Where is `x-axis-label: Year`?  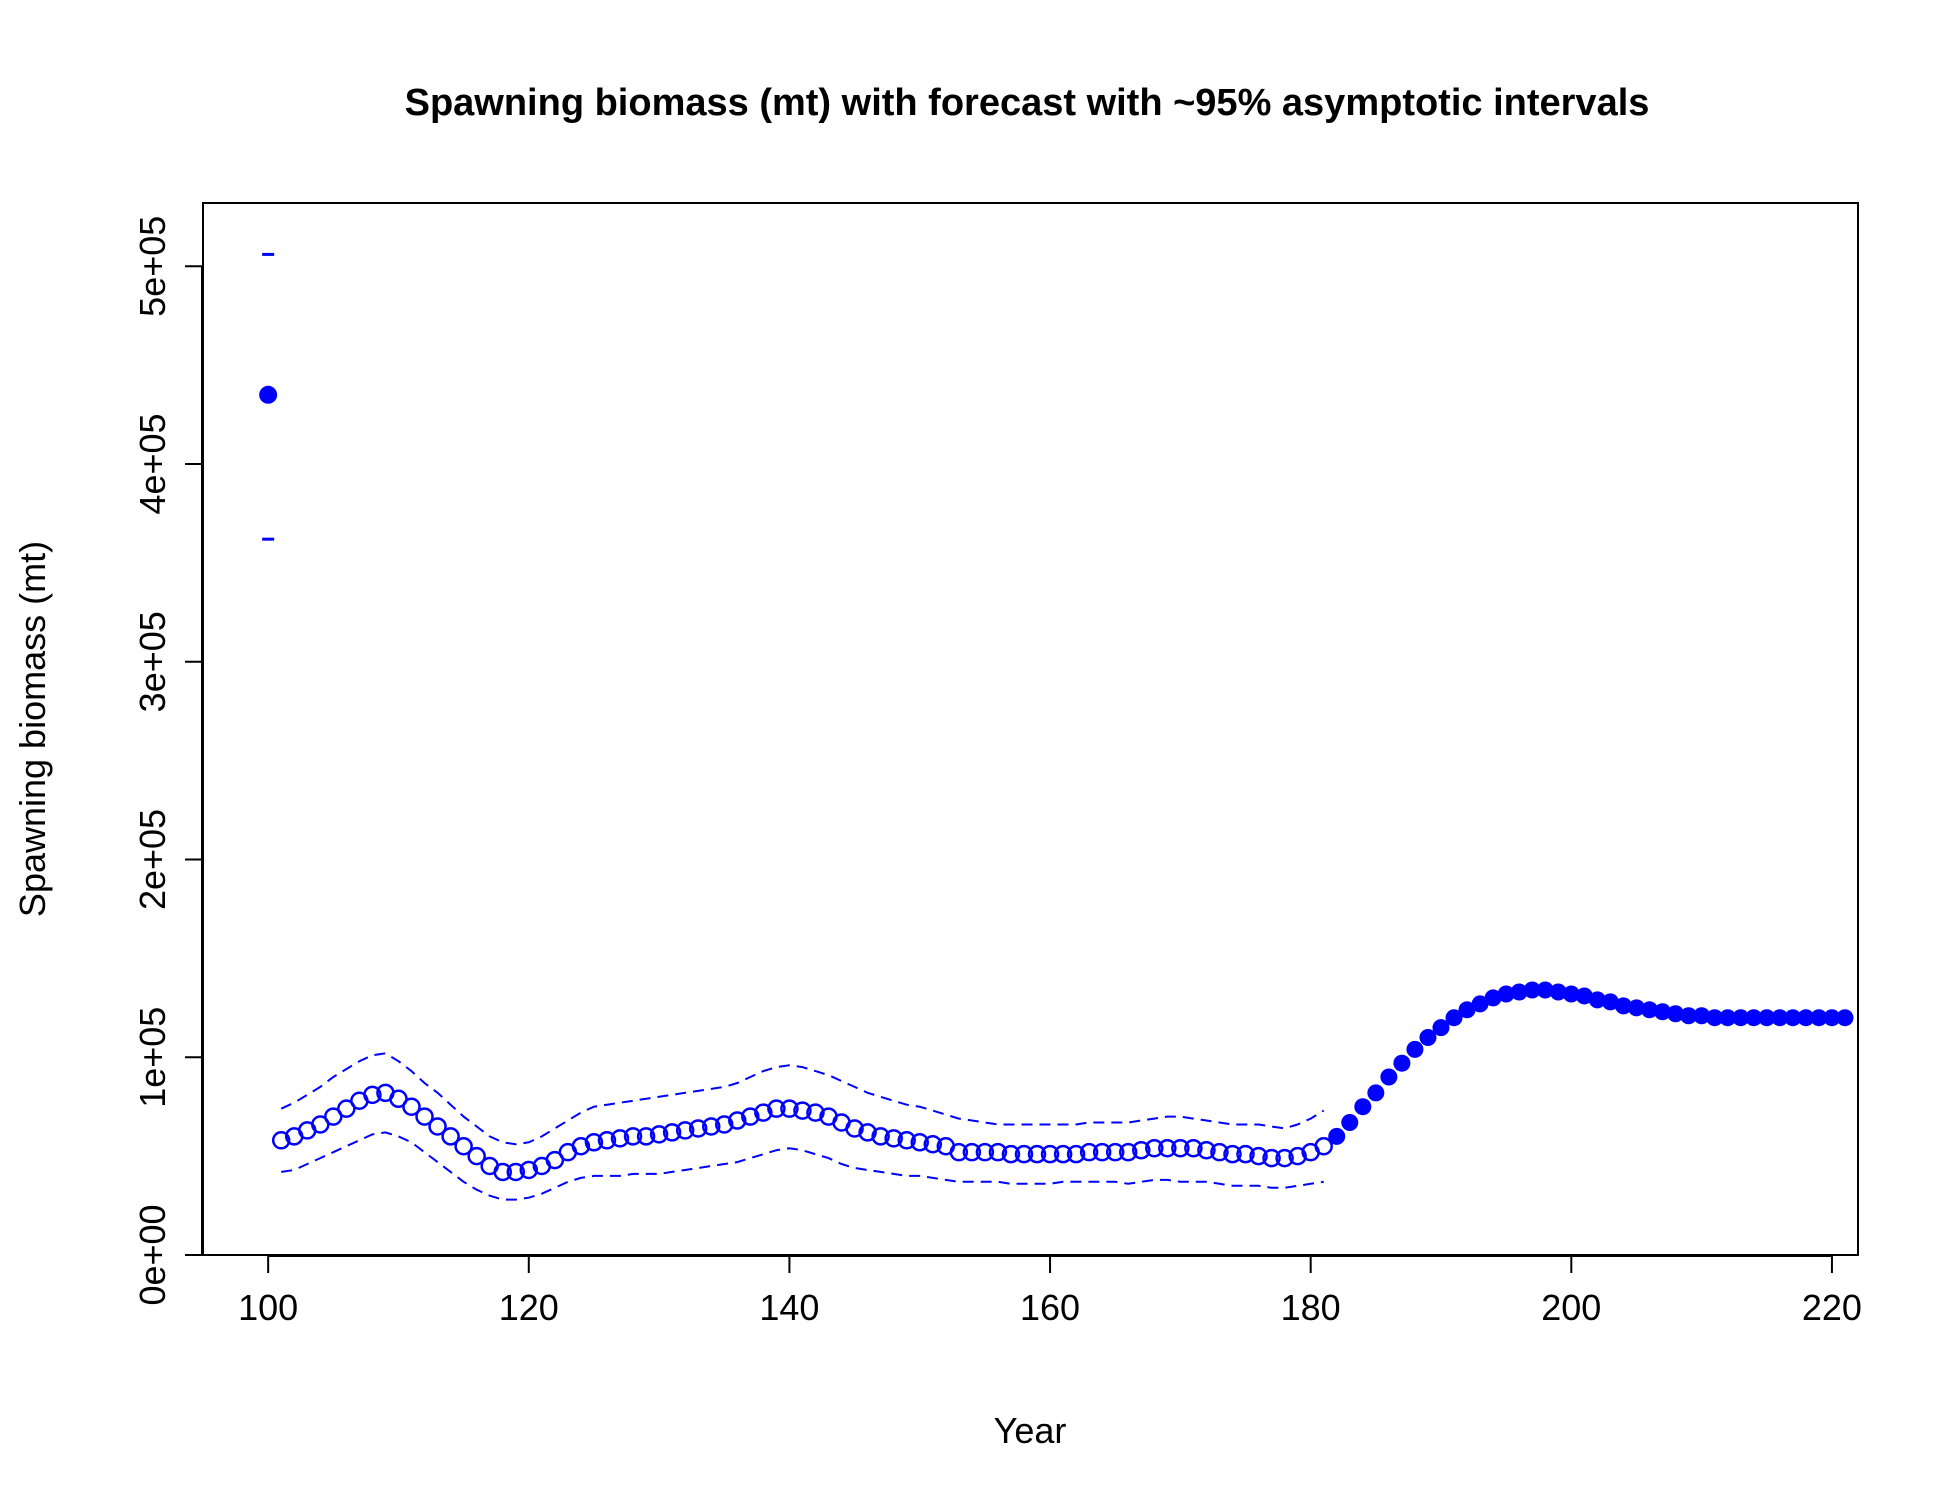
x-axis-label: Year is located at coordinates (1030, 1430).